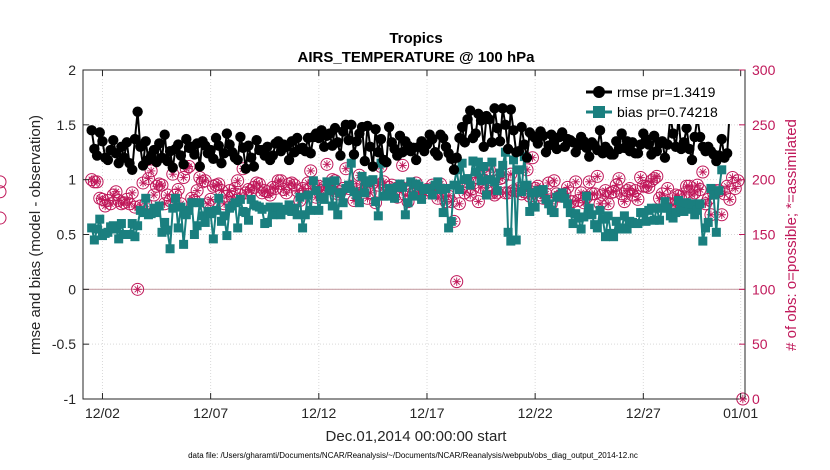 This screenshot has height=470, width=830. Describe the element at coordinates (417, 57) in the screenshot. I see `chart-subtitle: AIRS_TEMPERATURE @ 100 hPa` at that location.